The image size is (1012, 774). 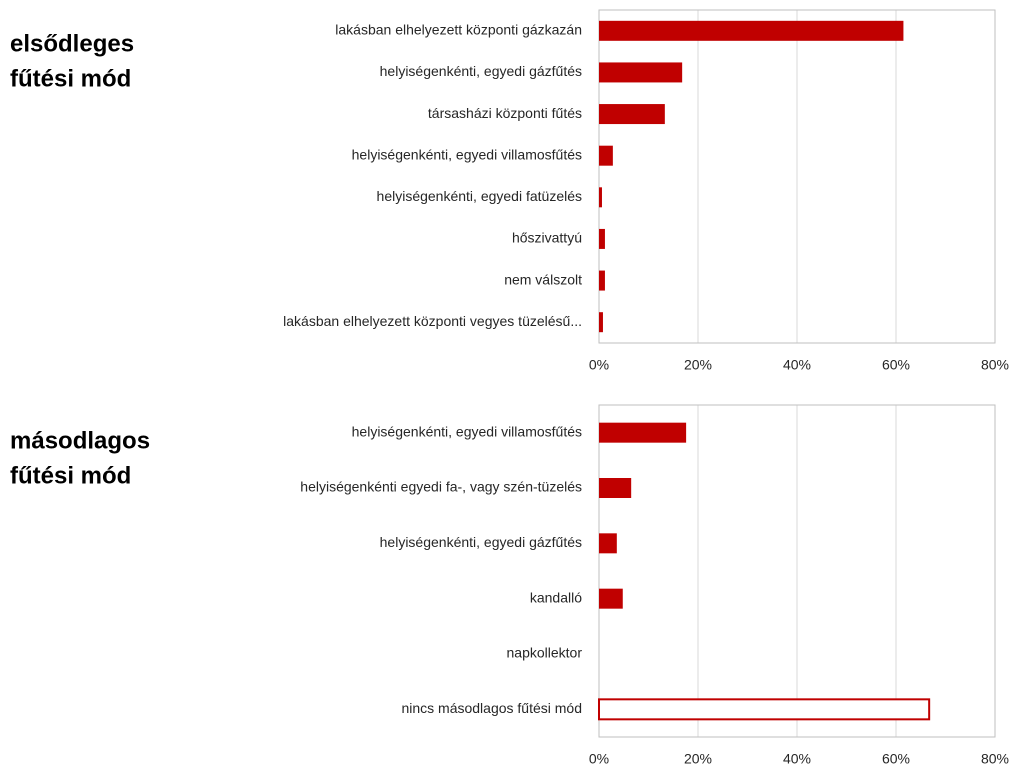 I want to click on chart-title: másodlagos, so click(x=80, y=440).